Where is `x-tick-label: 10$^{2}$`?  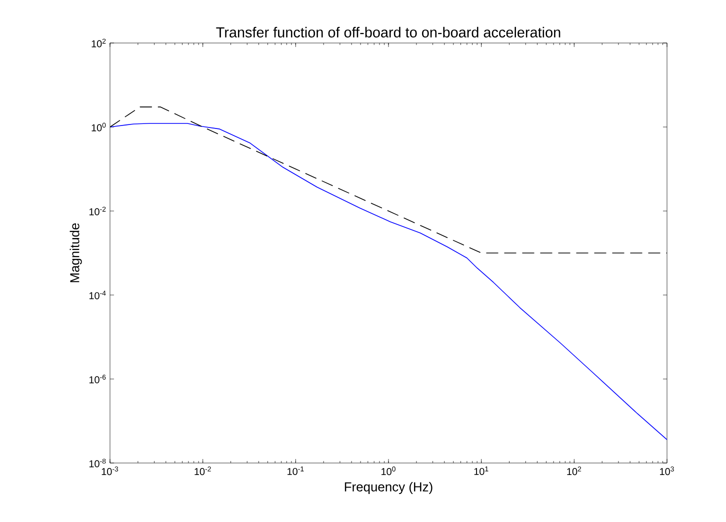
x-tick-label: 10$^{2}$ is located at coordinates (574, 471).